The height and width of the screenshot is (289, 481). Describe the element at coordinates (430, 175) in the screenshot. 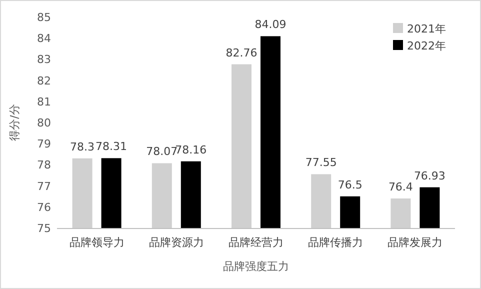

I see `data-label: 76.93` at that location.